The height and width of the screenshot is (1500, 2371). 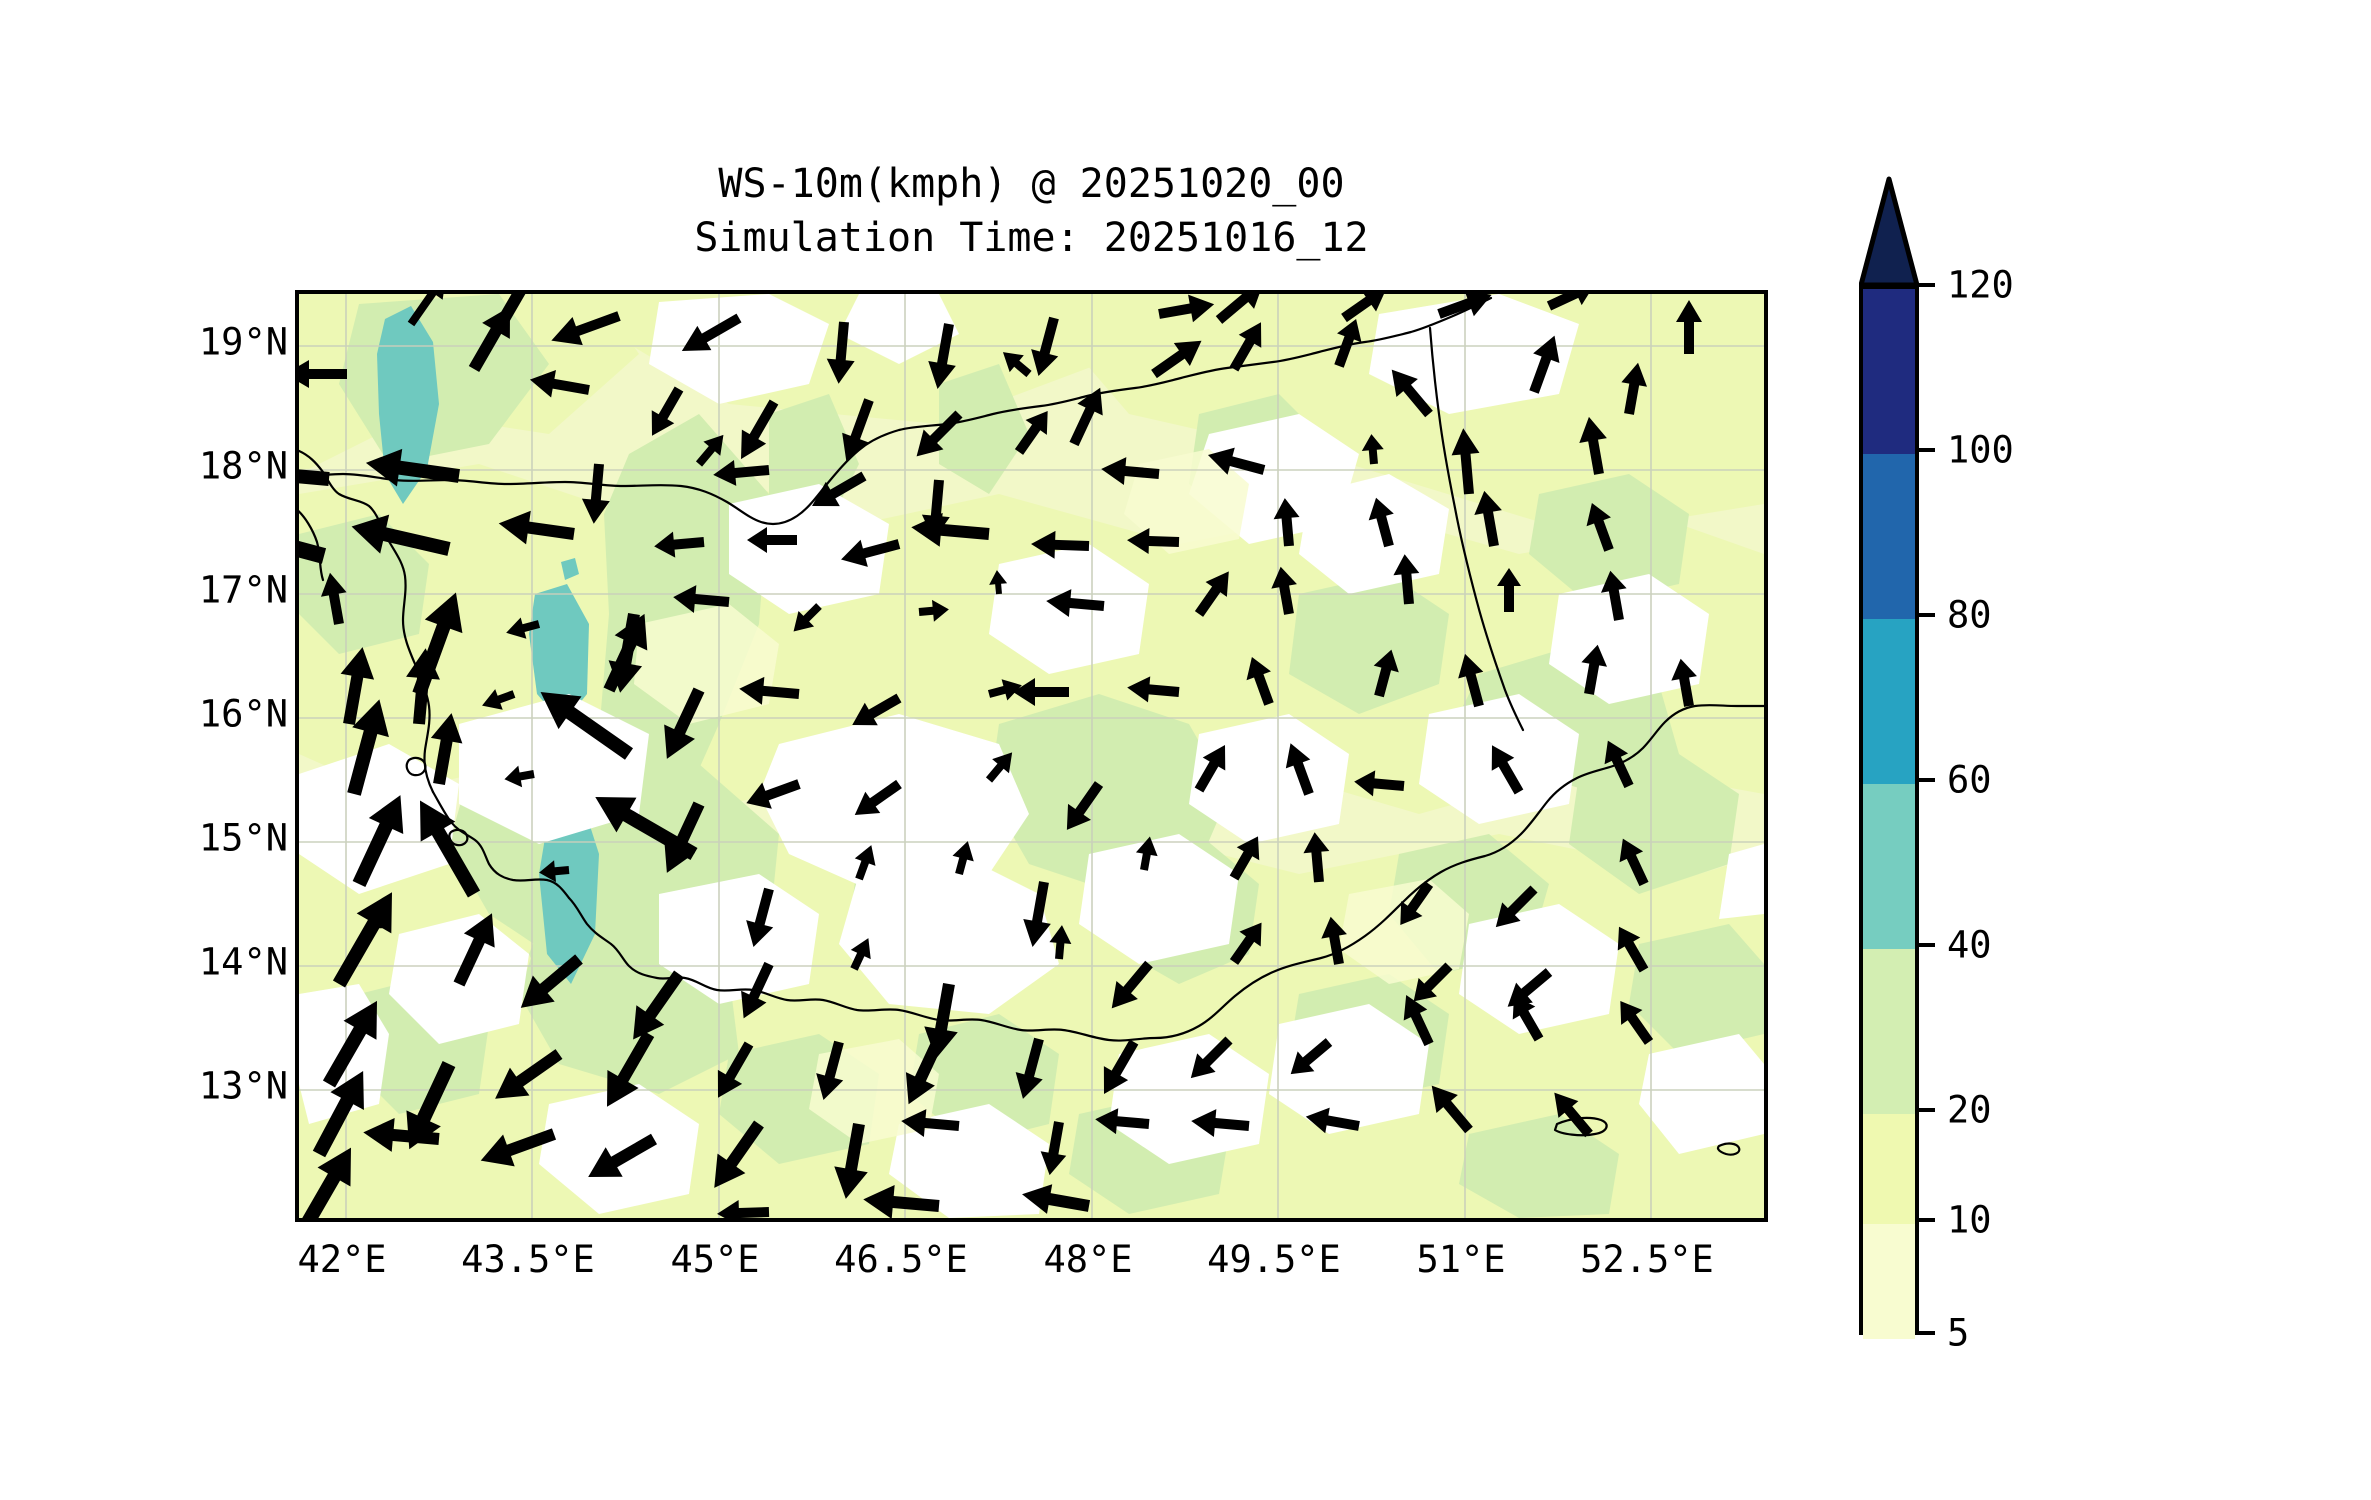 I want to click on colorbar-tick-label: 20, so click(x=1969, y=1110).